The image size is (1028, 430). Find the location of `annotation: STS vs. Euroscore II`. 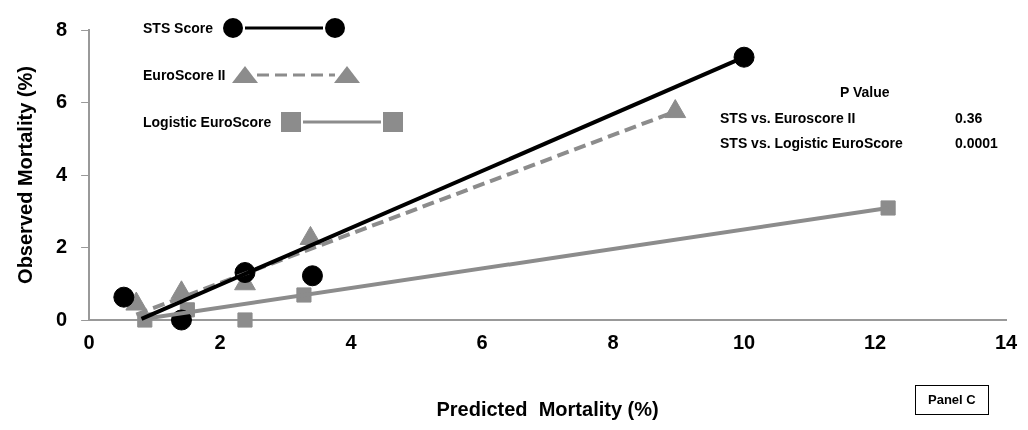

annotation: STS vs. Euroscore II is located at coordinates (788, 118).